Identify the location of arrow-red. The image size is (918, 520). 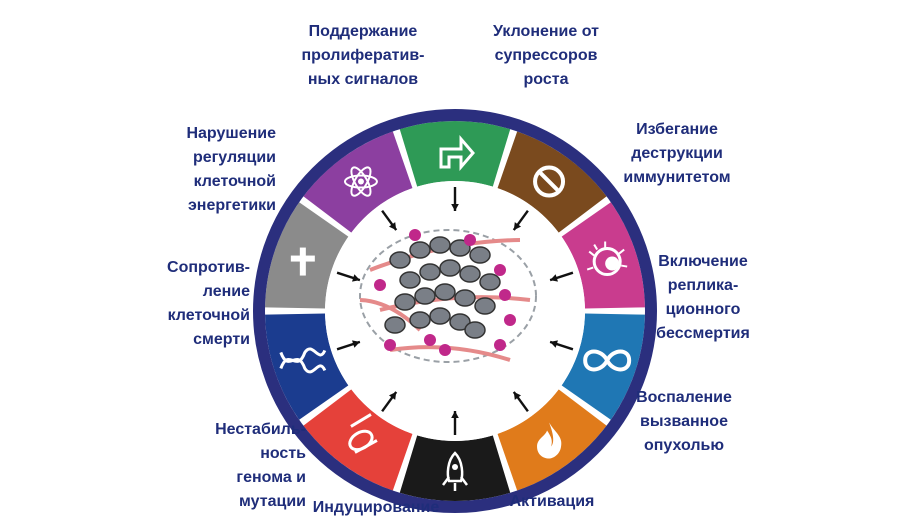
(389, 402).